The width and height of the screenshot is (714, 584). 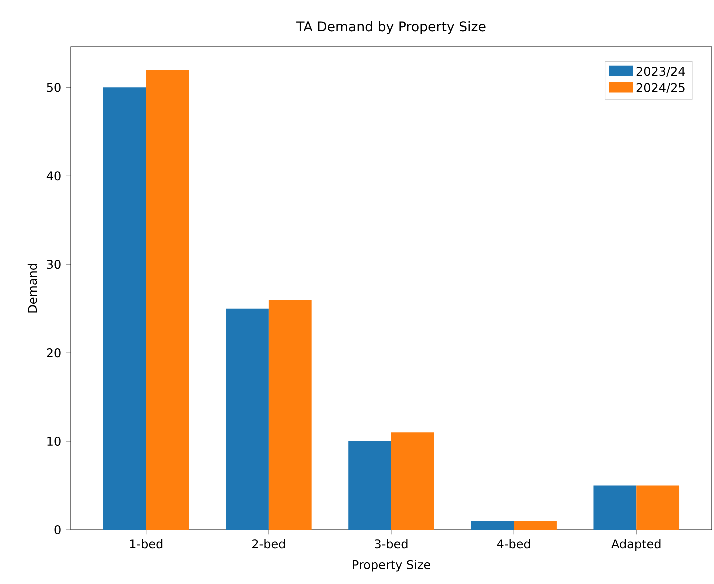 What do you see at coordinates (53, 176) in the screenshot?
I see `y-tick-label: 40` at bounding box center [53, 176].